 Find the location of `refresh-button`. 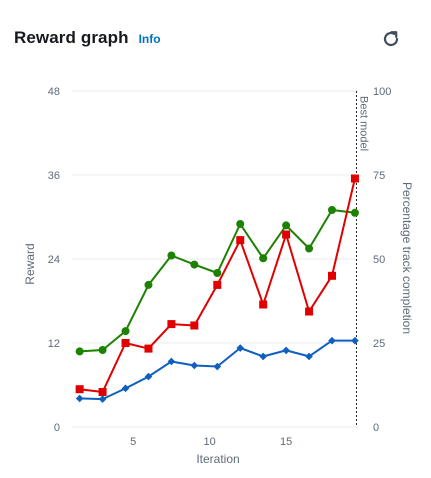

refresh-button is located at coordinates (391, 39).